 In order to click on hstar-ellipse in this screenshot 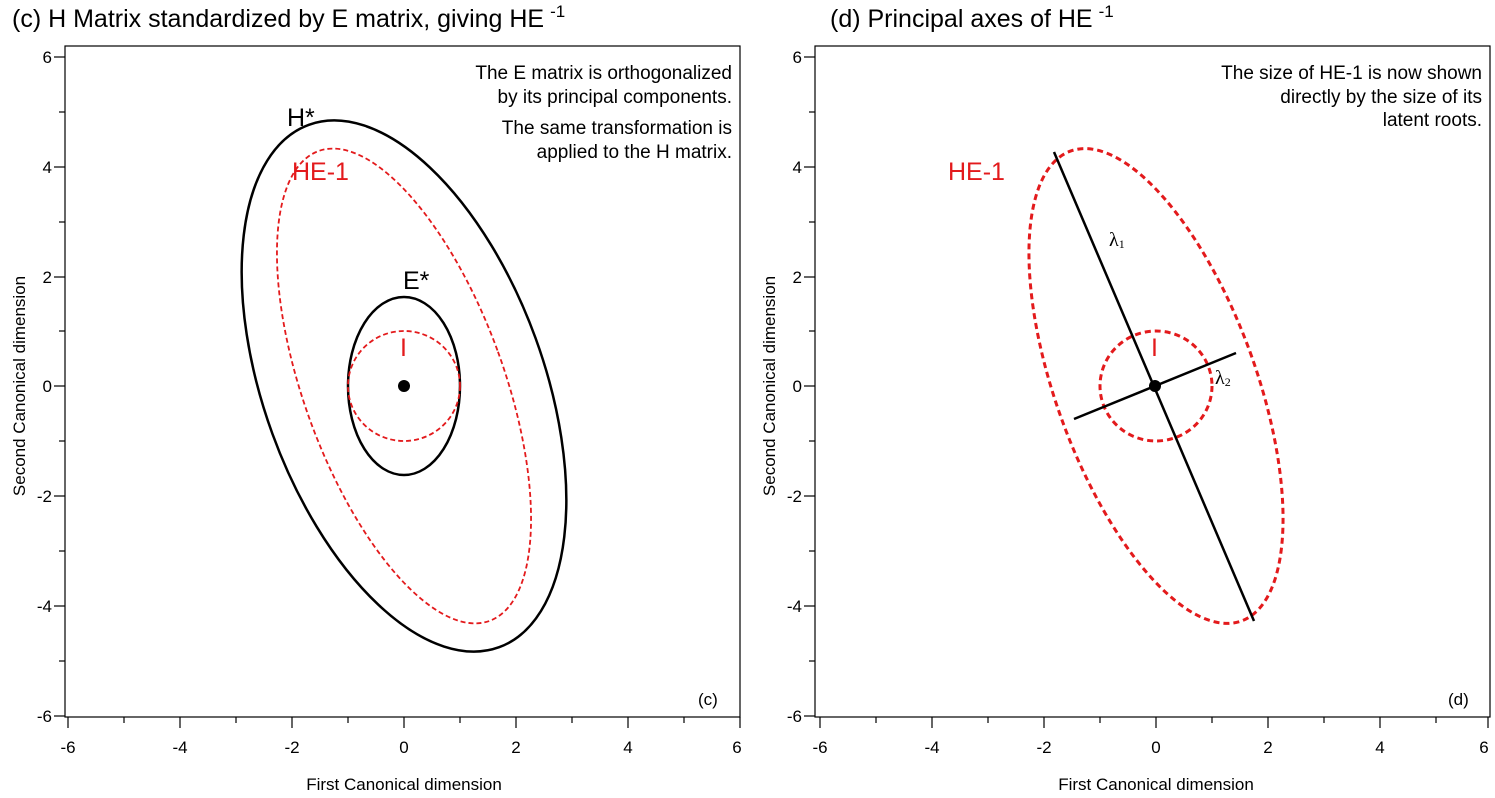, I will do `click(404, 386)`.